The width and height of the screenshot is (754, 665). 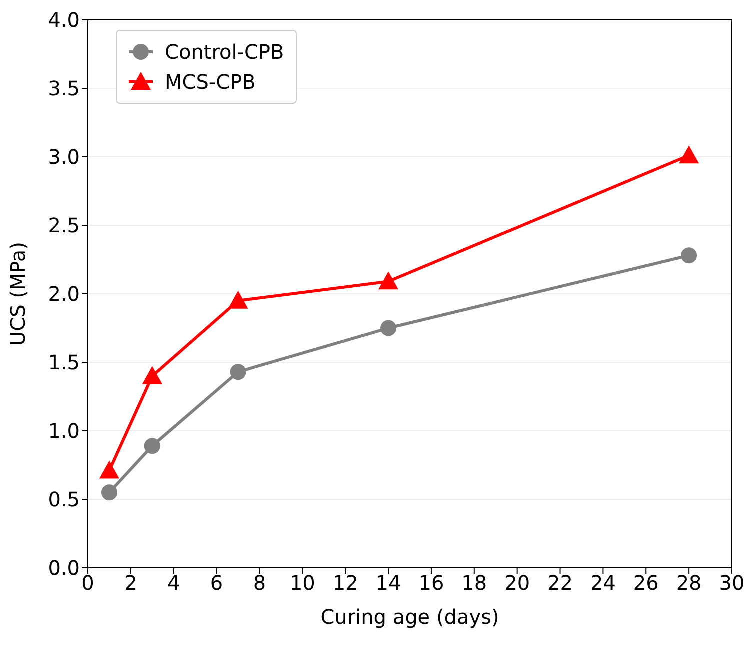 I want to click on x-tick-label: 8, so click(x=259, y=583).